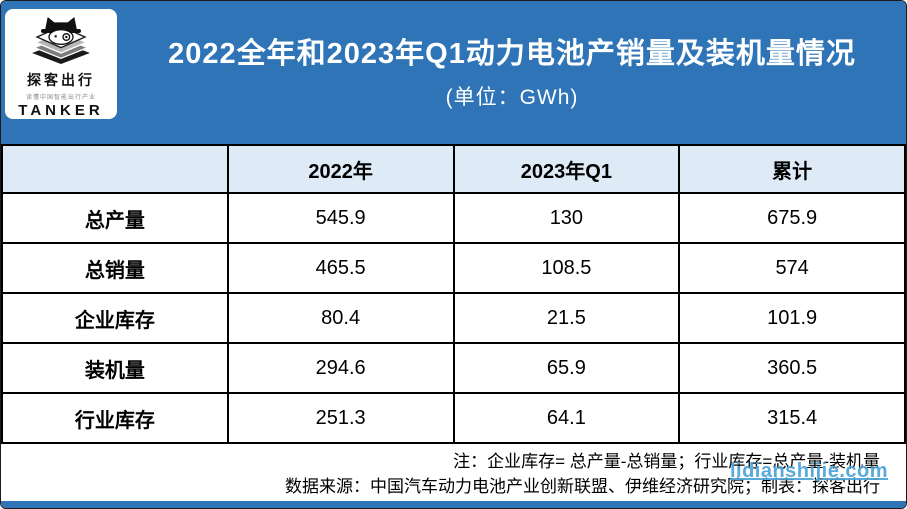 The image size is (907, 509). Describe the element at coordinates (340, 268) in the screenshot. I see `cell-value: 465.5` at that location.